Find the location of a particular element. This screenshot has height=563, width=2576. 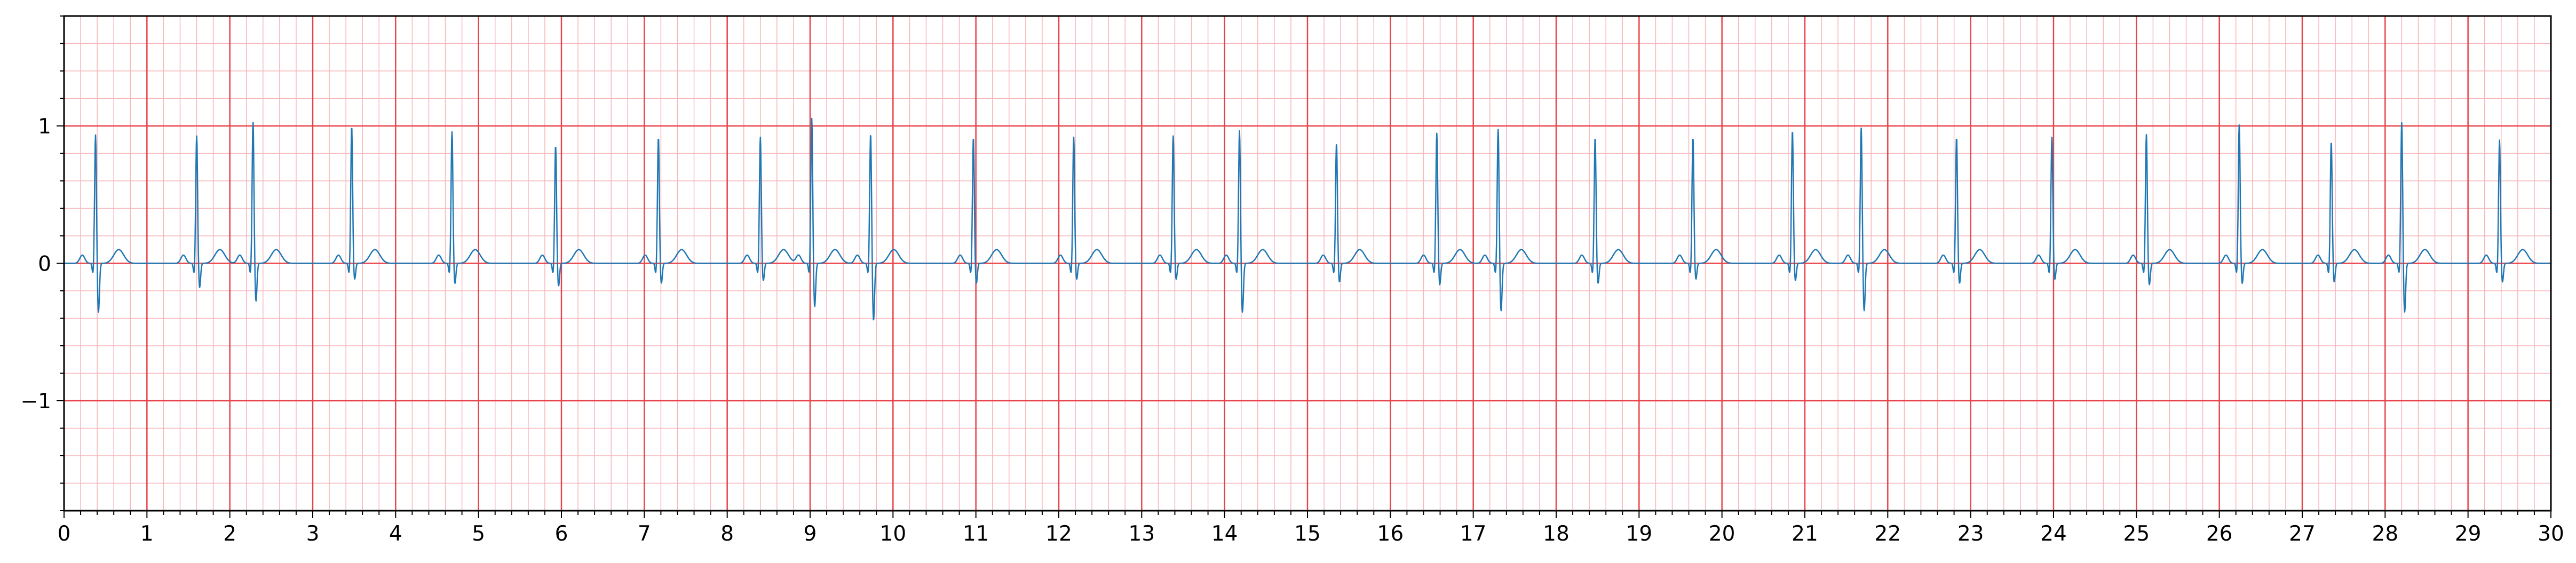

y-axis-ticks: 1 0 −1 is located at coordinates (42, 263).